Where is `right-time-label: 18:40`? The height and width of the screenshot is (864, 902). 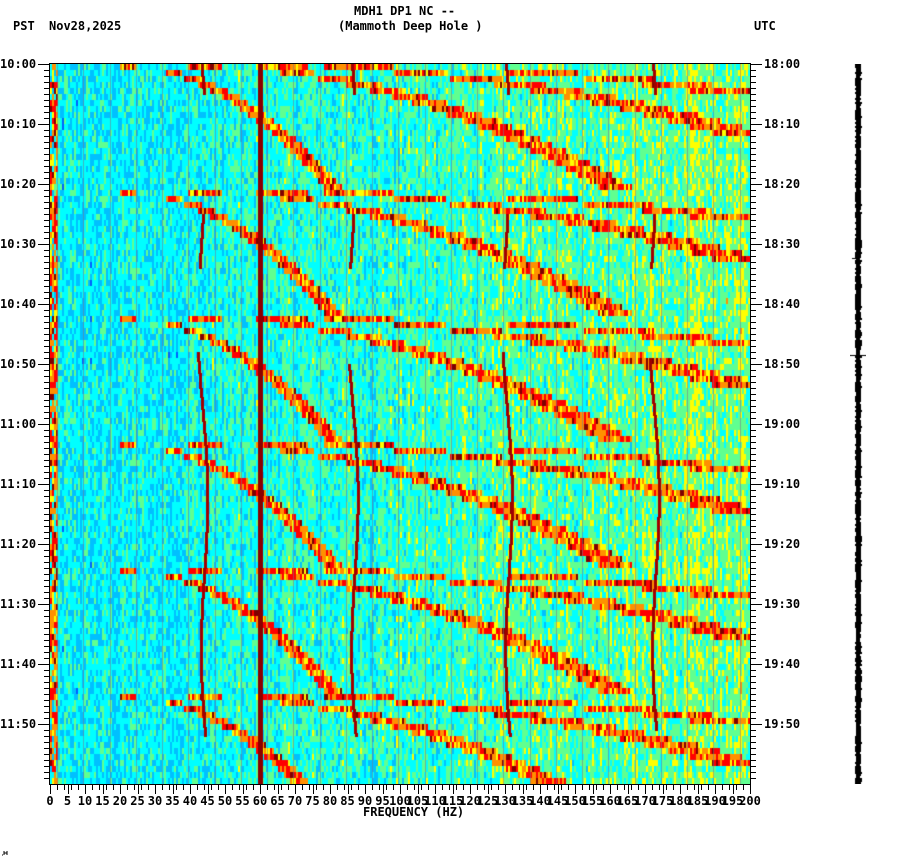 right-time-label: 18:40 is located at coordinates (782, 304).